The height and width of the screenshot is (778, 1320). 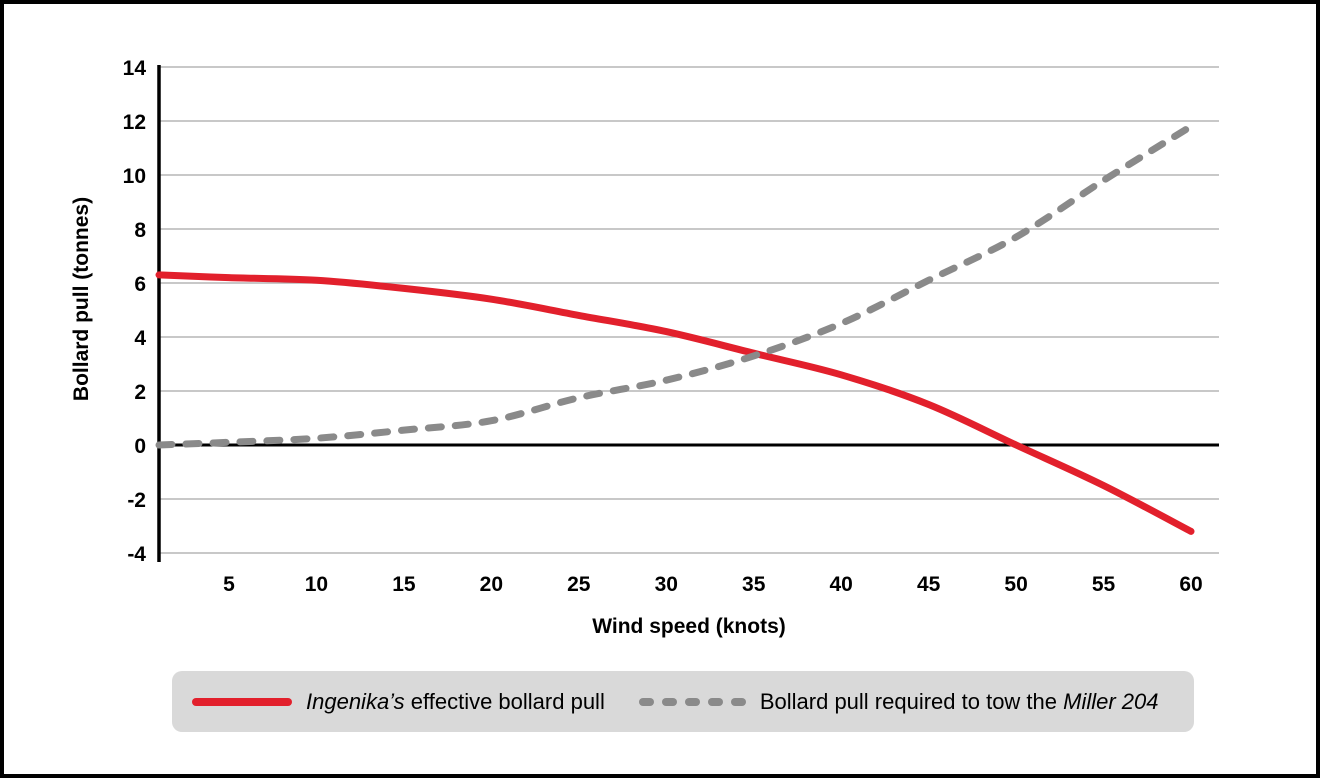 I want to click on y-tick-label: -2, so click(x=136, y=500).